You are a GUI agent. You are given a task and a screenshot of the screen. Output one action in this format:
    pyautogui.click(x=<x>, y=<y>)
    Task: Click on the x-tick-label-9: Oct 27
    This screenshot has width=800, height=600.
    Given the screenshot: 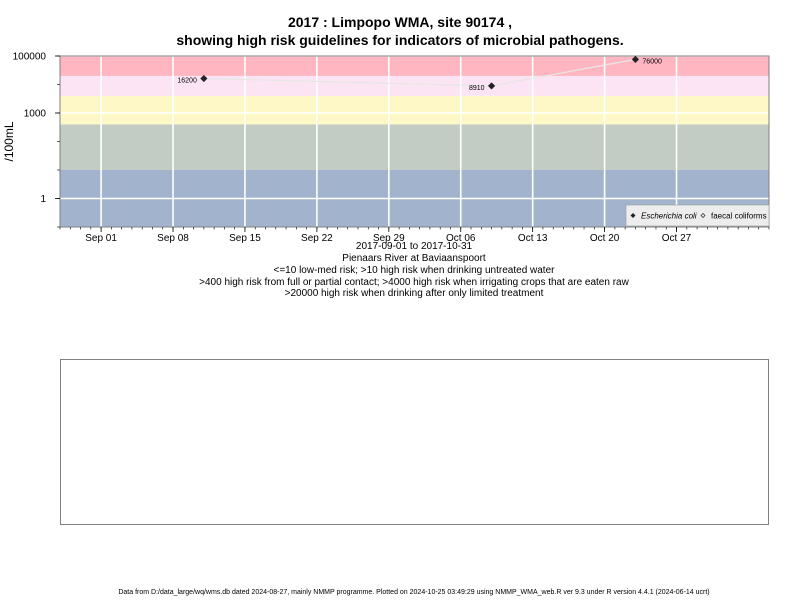 What is the action you would take?
    pyautogui.click(x=677, y=238)
    